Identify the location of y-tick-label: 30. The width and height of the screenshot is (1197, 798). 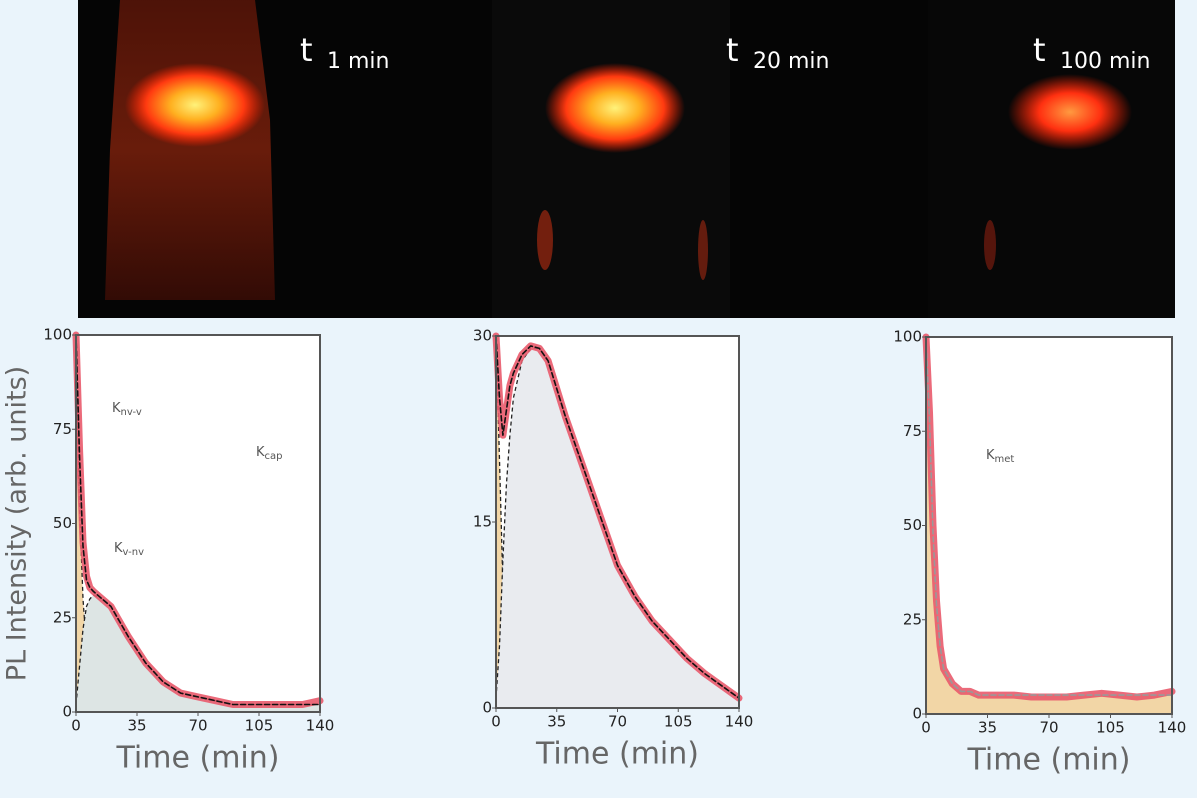
(482, 336).